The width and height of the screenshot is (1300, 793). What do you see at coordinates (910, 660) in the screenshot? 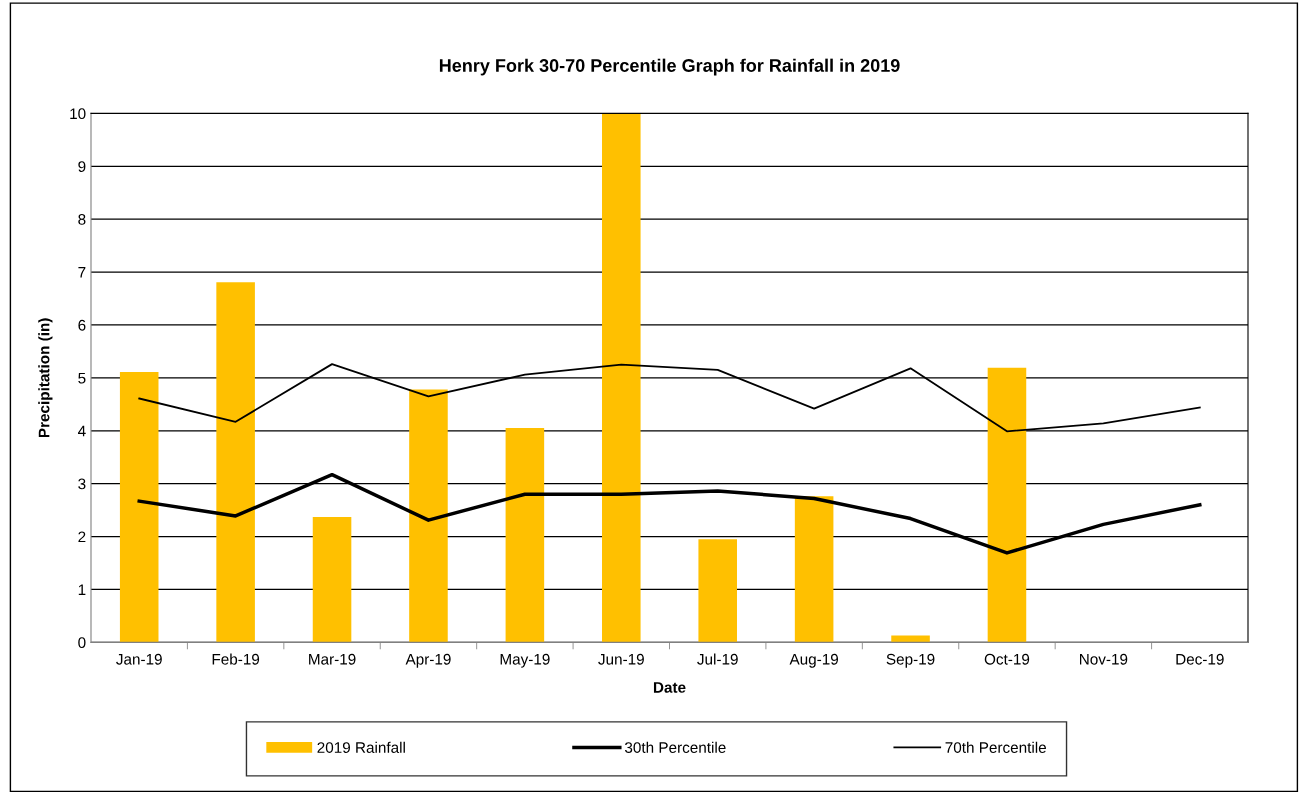
I see `x-tick-label: Sep-19` at bounding box center [910, 660].